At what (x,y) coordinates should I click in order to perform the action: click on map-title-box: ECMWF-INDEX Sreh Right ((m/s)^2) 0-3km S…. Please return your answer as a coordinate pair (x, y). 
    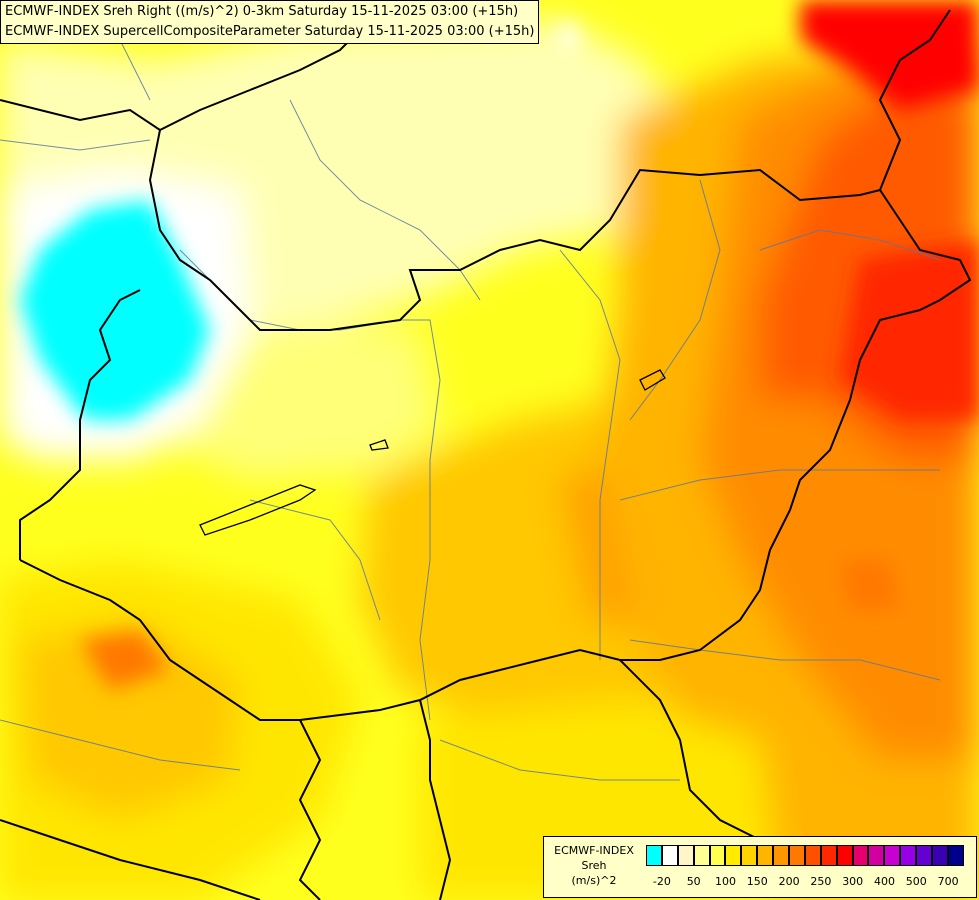
    Looking at the image, I should click on (269, 22).